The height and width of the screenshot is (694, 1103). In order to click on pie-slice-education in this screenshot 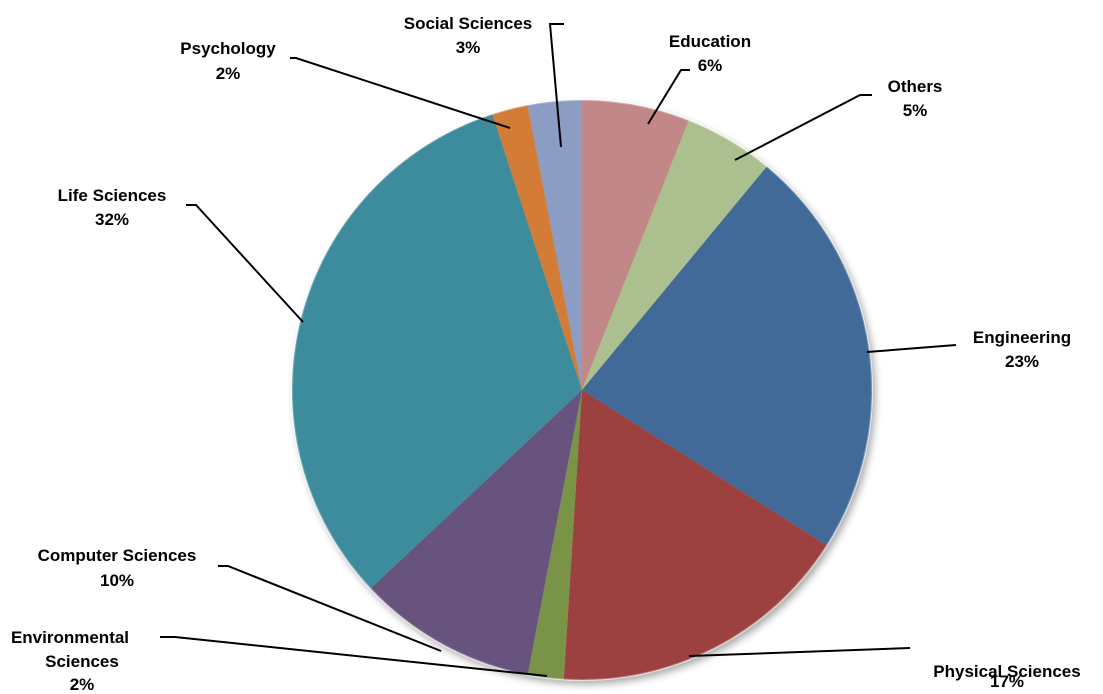, I will do `click(635, 245)`.